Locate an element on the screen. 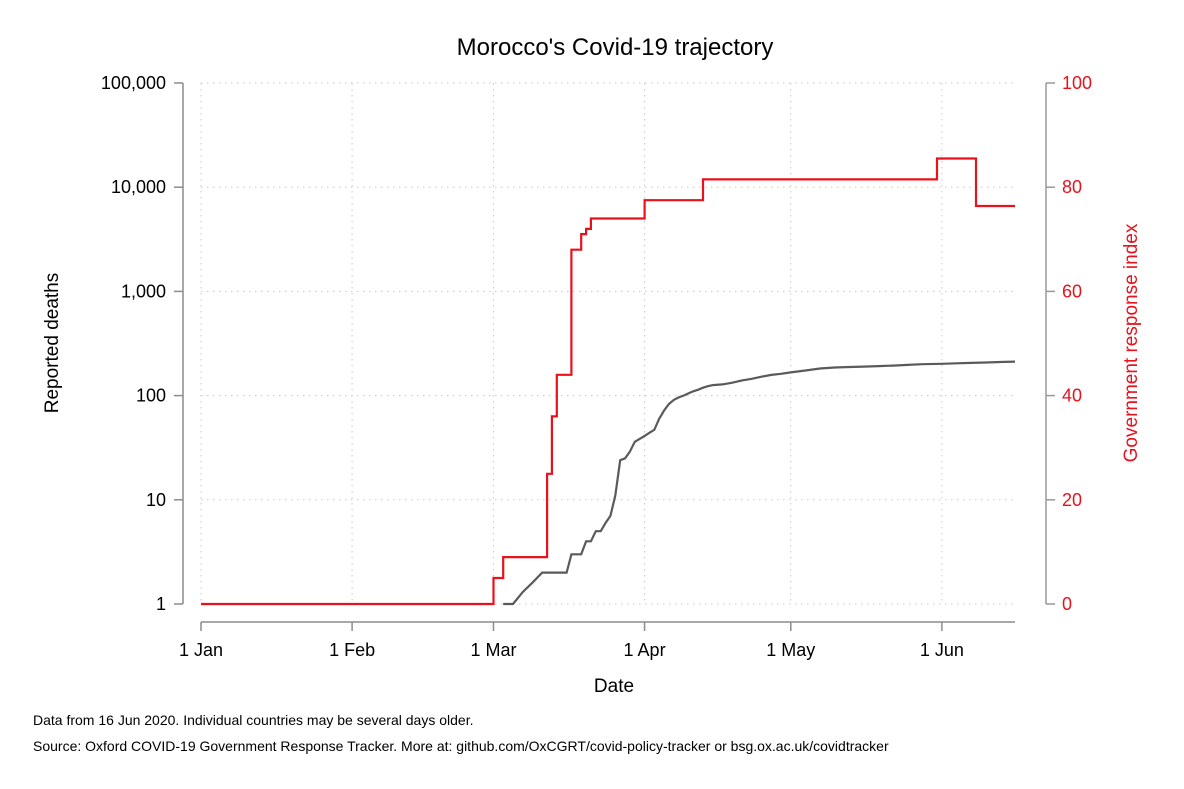 Image resolution: width=1184 pixels, height=789 pixels. chart-title: Morocco's Covid-19 trajectory is located at coordinates (615, 47).